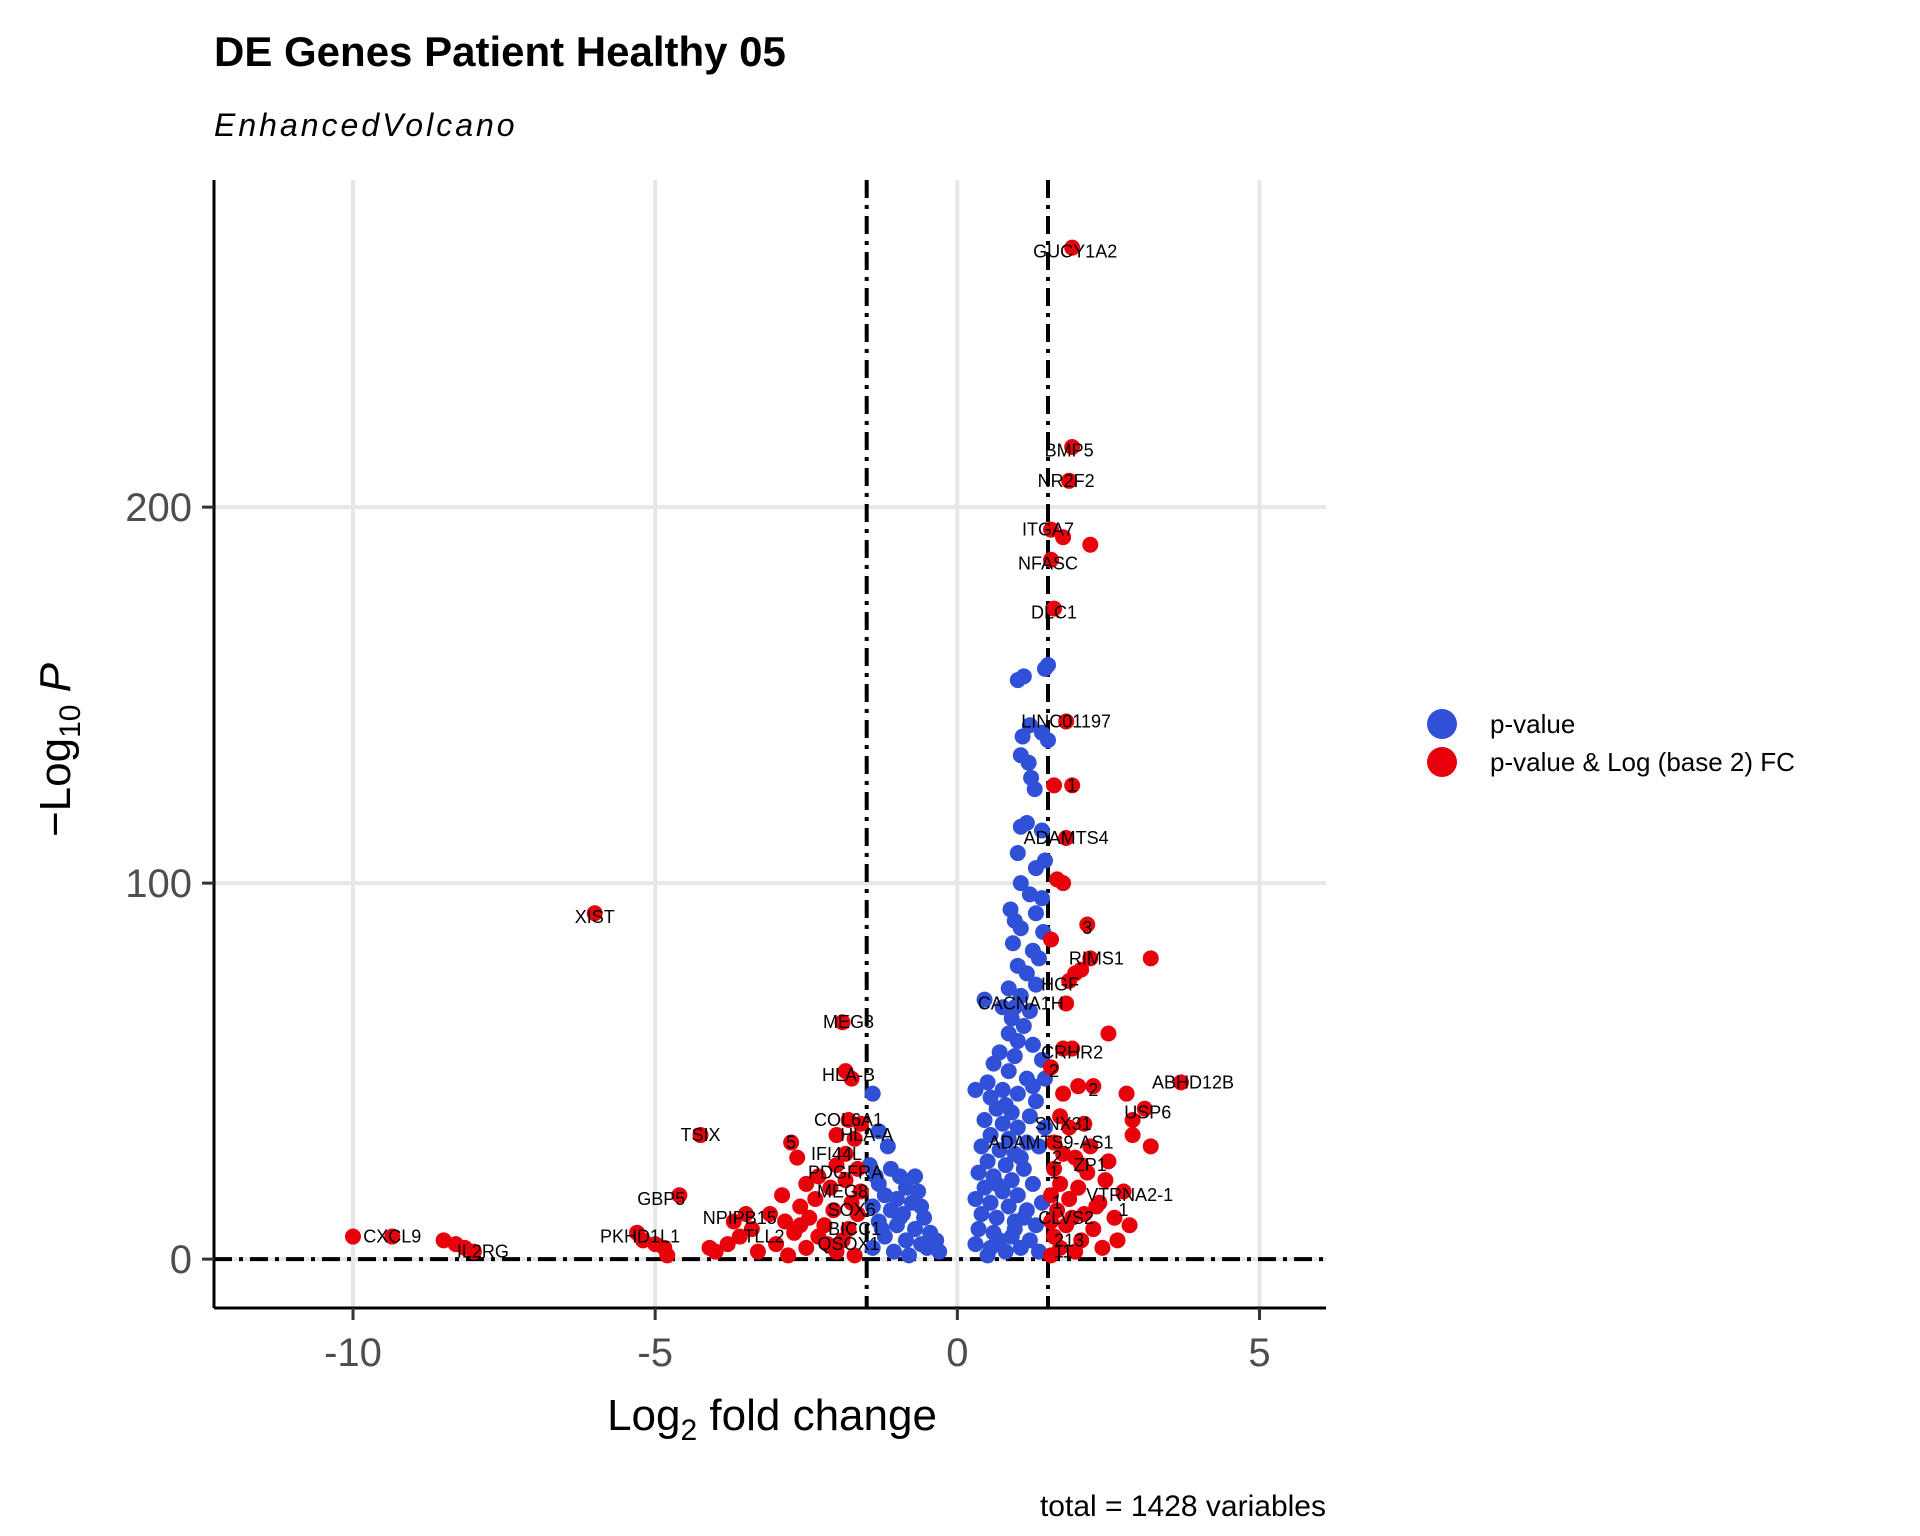 This screenshot has height=1536, width=1920. Describe the element at coordinates (158, 508) in the screenshot. I see `y-tick-label-2: 200` at that location.